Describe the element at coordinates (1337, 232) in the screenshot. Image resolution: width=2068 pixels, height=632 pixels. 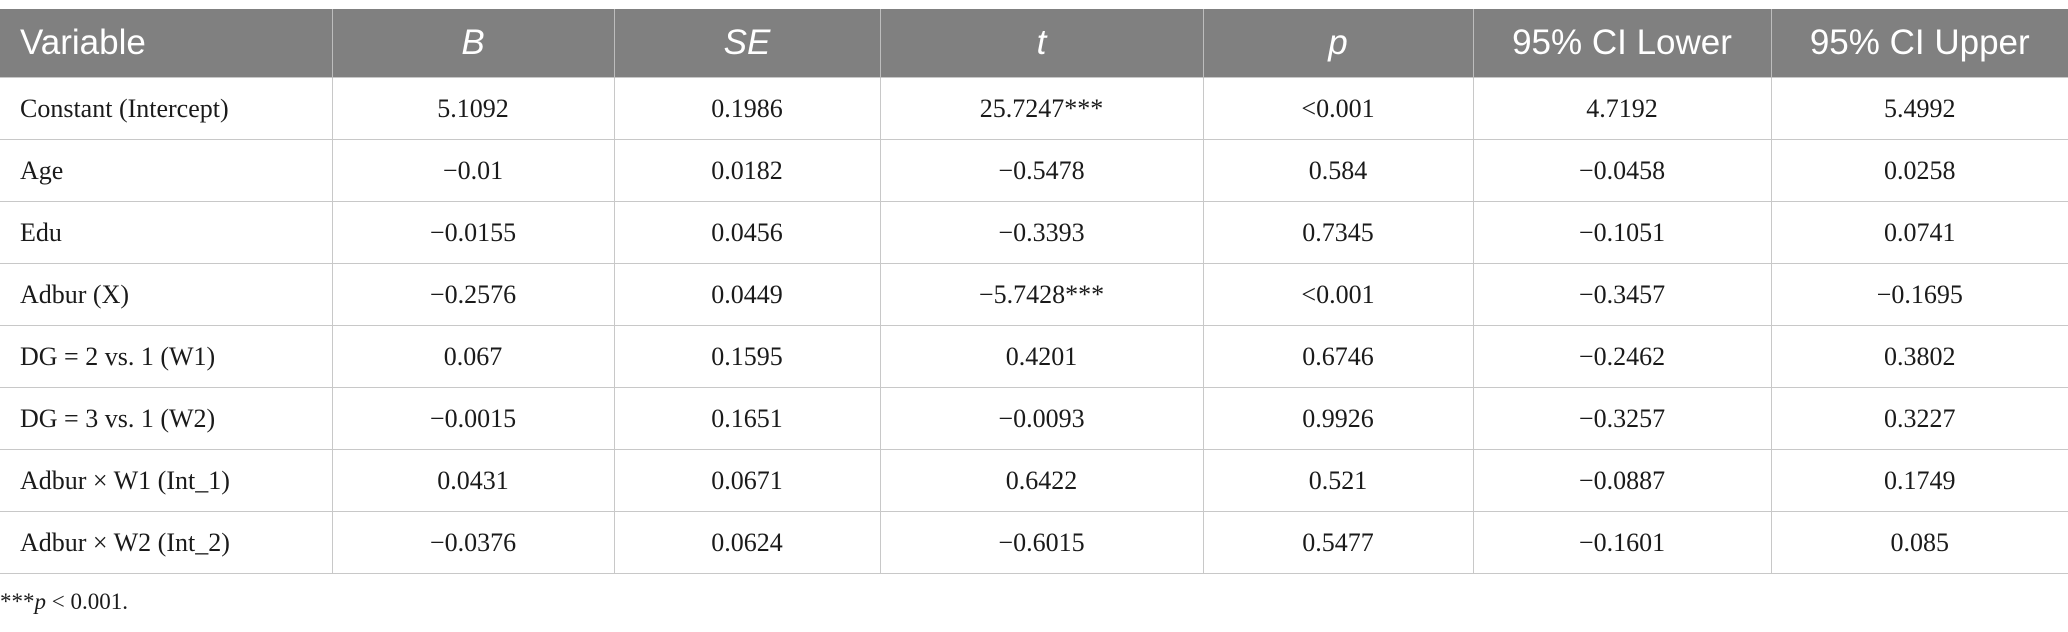
I see `cell-p: 0.7345` at that location.